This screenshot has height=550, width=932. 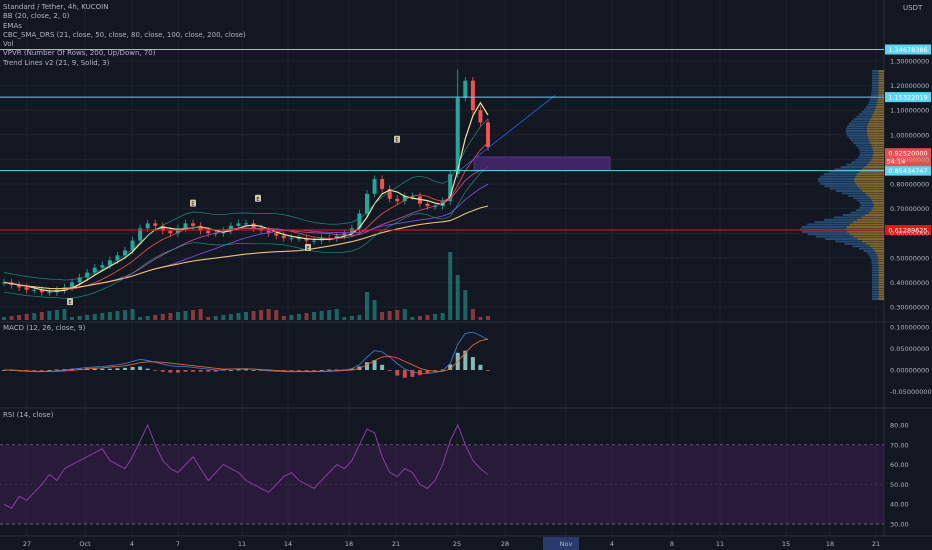 I want to click on time-tick-label: 4, so click(x=612, y=544).